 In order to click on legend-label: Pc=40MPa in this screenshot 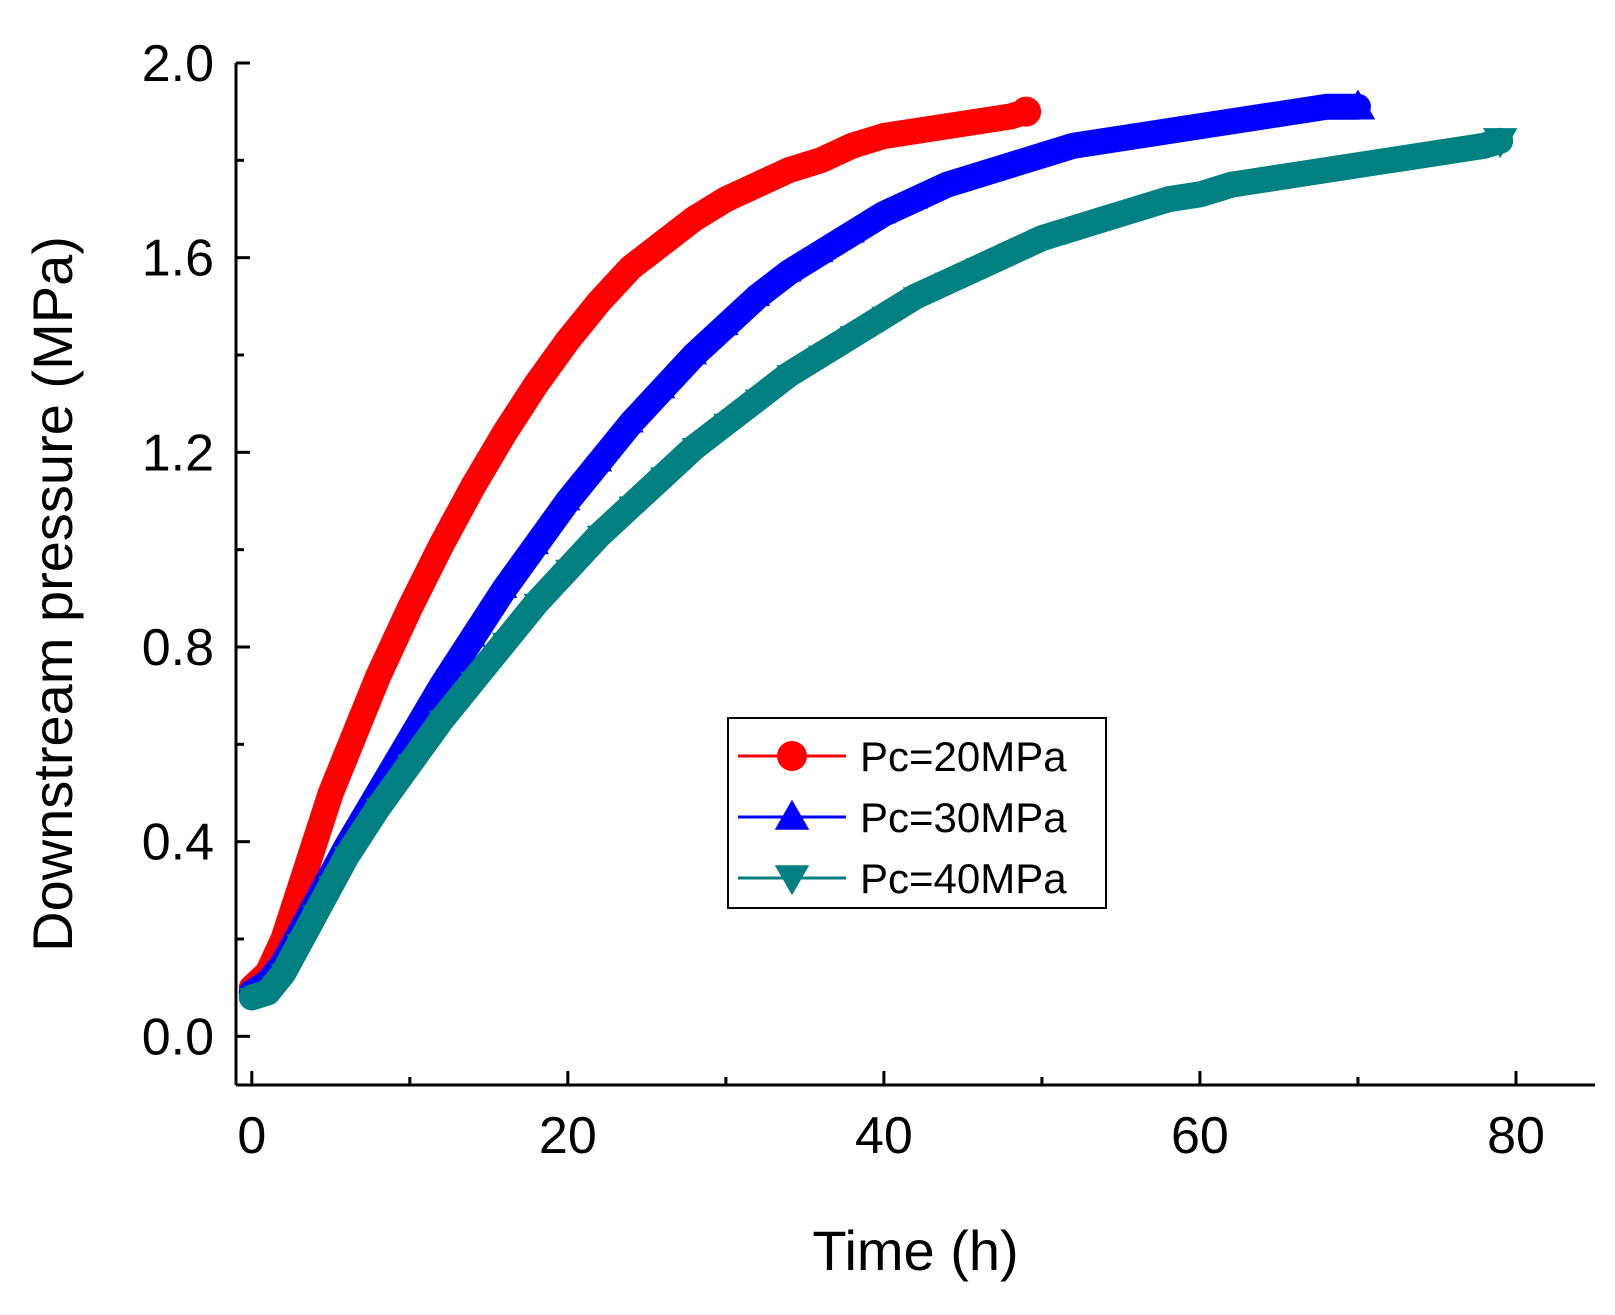, I will do `click(963, 878)`.